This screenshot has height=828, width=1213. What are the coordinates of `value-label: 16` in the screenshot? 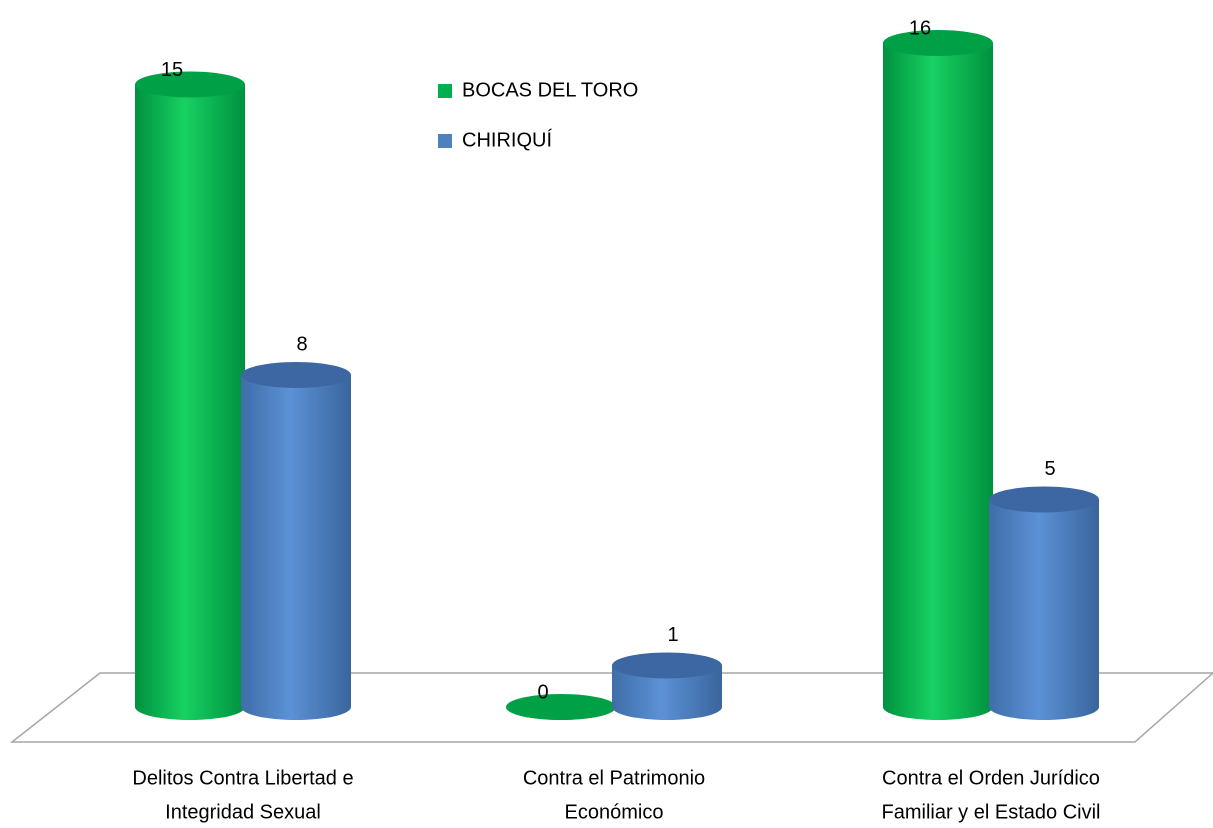 It's located at (920, 28).